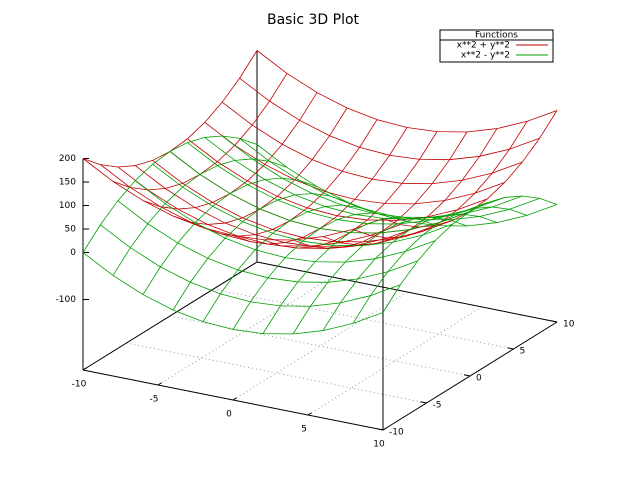 The image size is (640, 480). What do you see at coordinates (66, 300) in the screenshot?
I see `z-tick-label: -100` at bounding box center [66, 300].